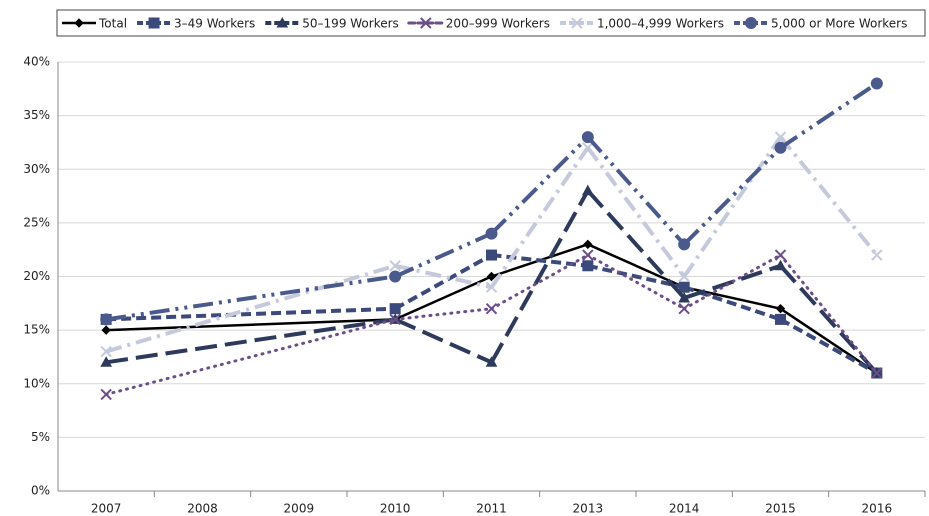  I want to click on y-tick-label: 30%, so click(36, 169).